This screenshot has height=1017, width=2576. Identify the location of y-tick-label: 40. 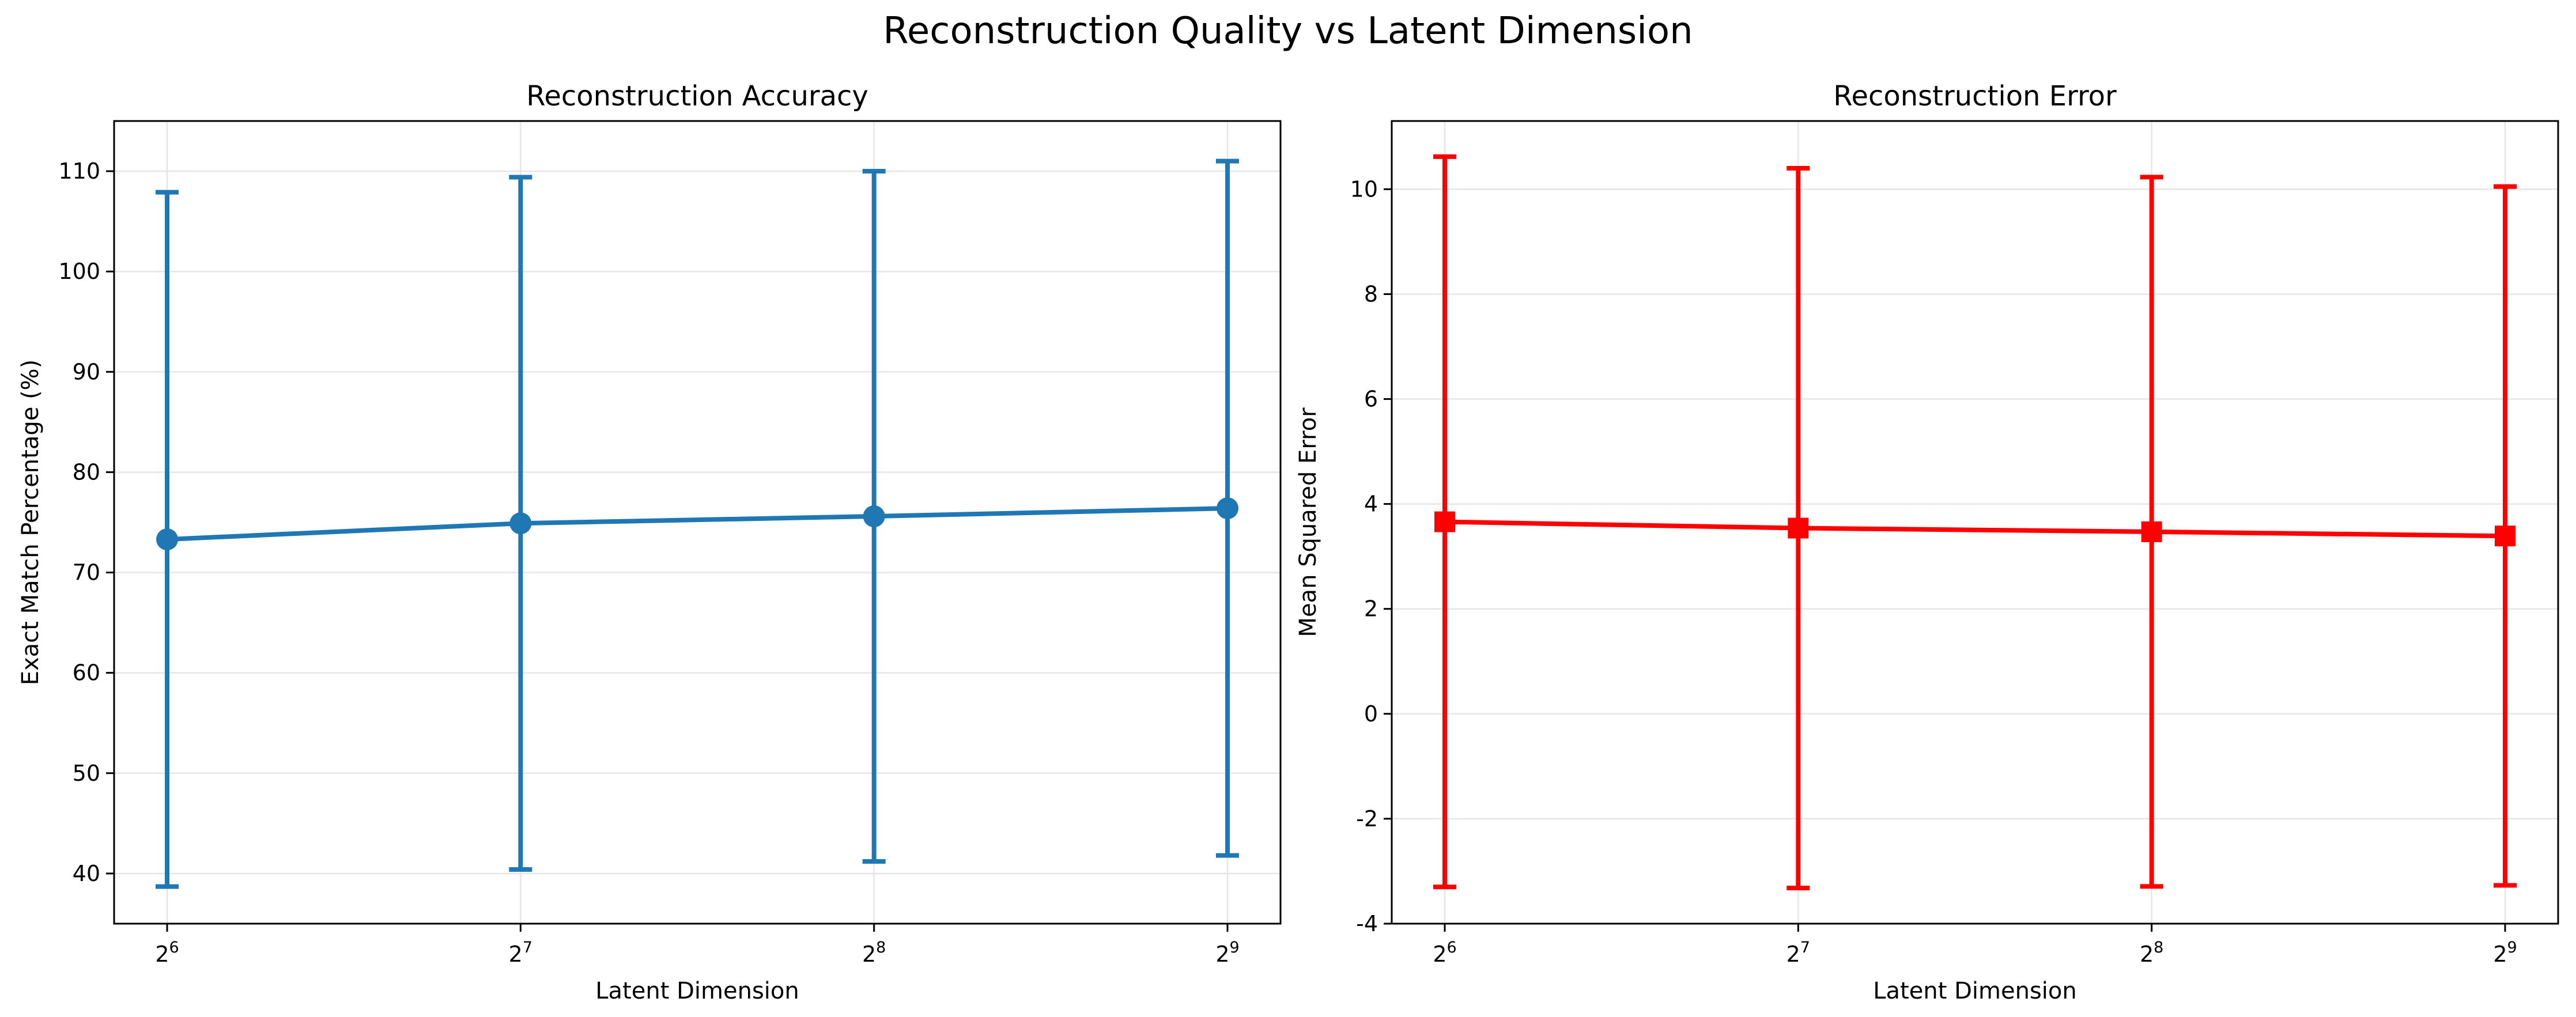
(87, 873).